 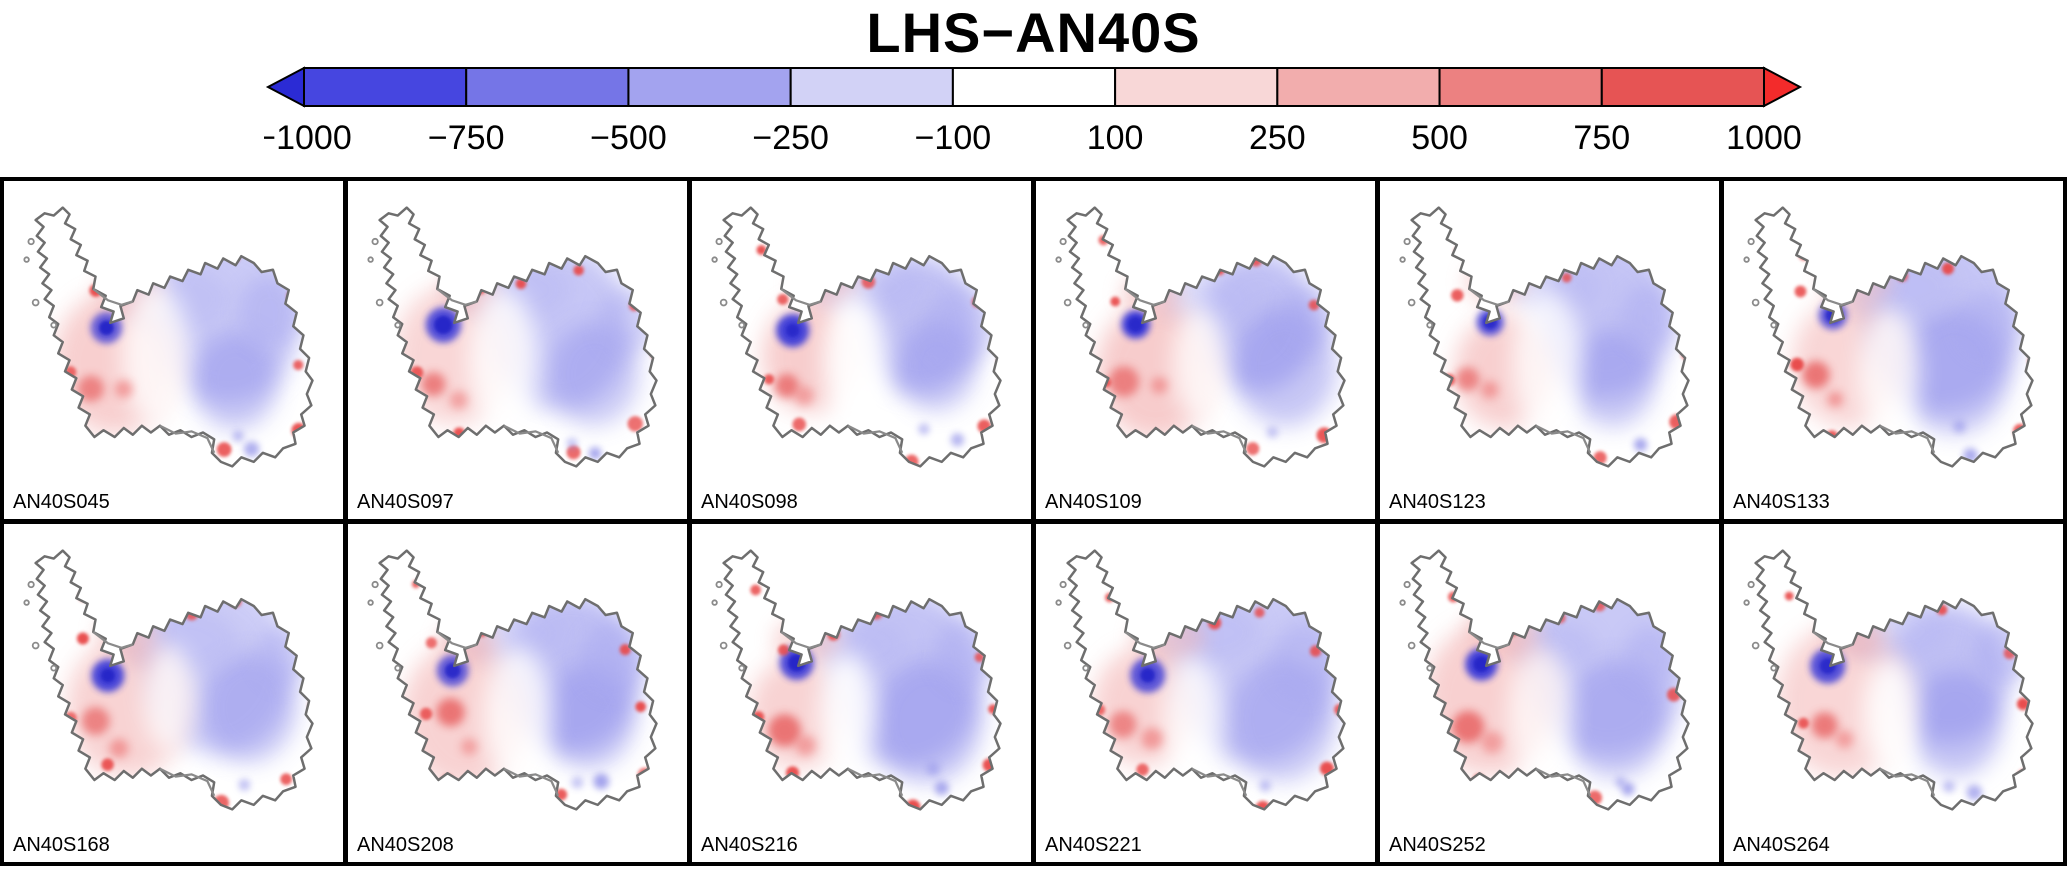 I want to click on map-panel: AN40S098, so click(x=861, y=349).